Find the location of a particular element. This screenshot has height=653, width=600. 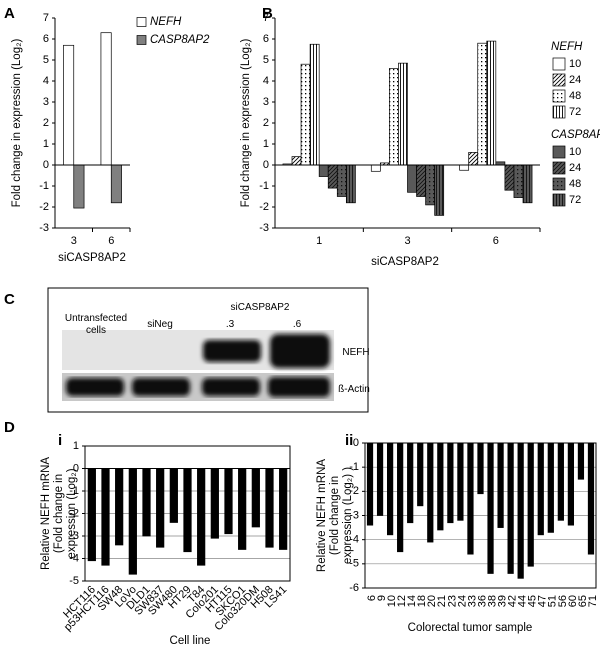

lane-label: .6 is located at coordinates (297, 324).